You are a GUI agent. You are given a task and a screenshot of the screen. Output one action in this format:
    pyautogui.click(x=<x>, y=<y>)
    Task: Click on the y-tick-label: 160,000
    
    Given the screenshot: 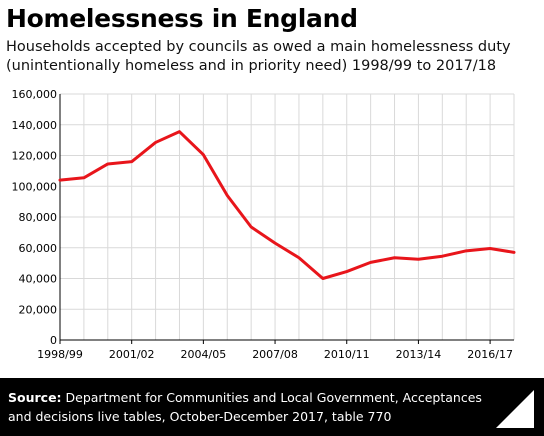 What is the action you would take?
    pyautogui.click(x=35, y=94)
    